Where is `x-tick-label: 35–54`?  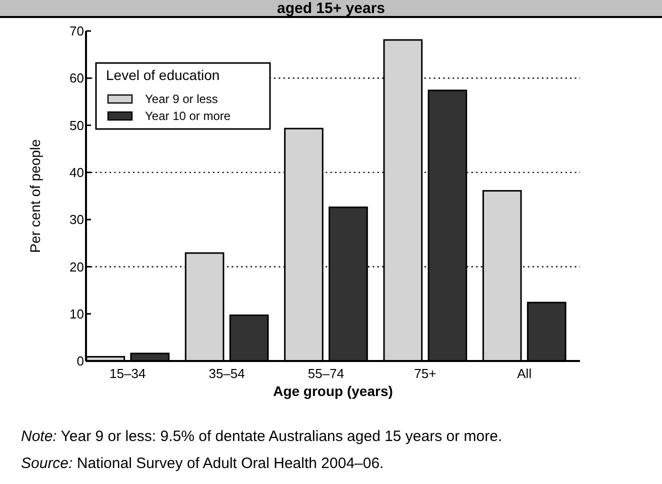 x-tick-label: 35–54 is located at coordinates (226, 373).